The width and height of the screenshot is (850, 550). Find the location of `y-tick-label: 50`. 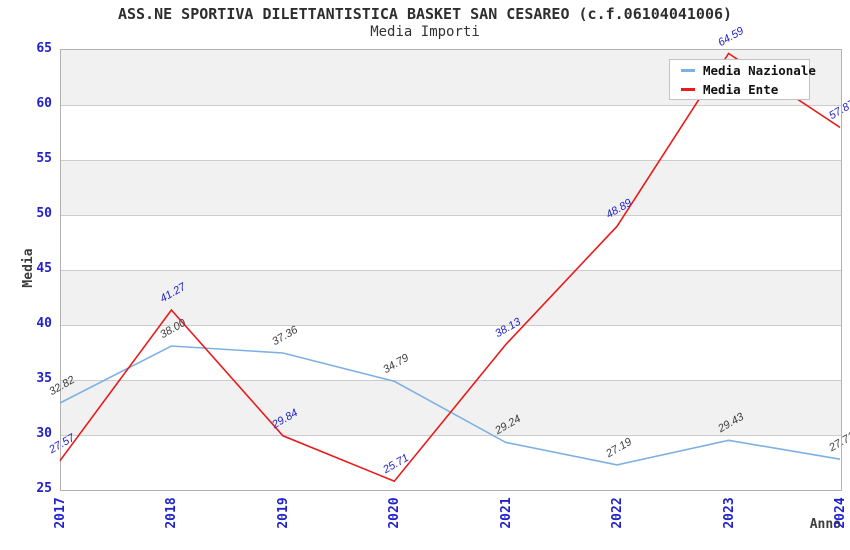

y-tick-label: 50 is located at coordinates (44, 213).